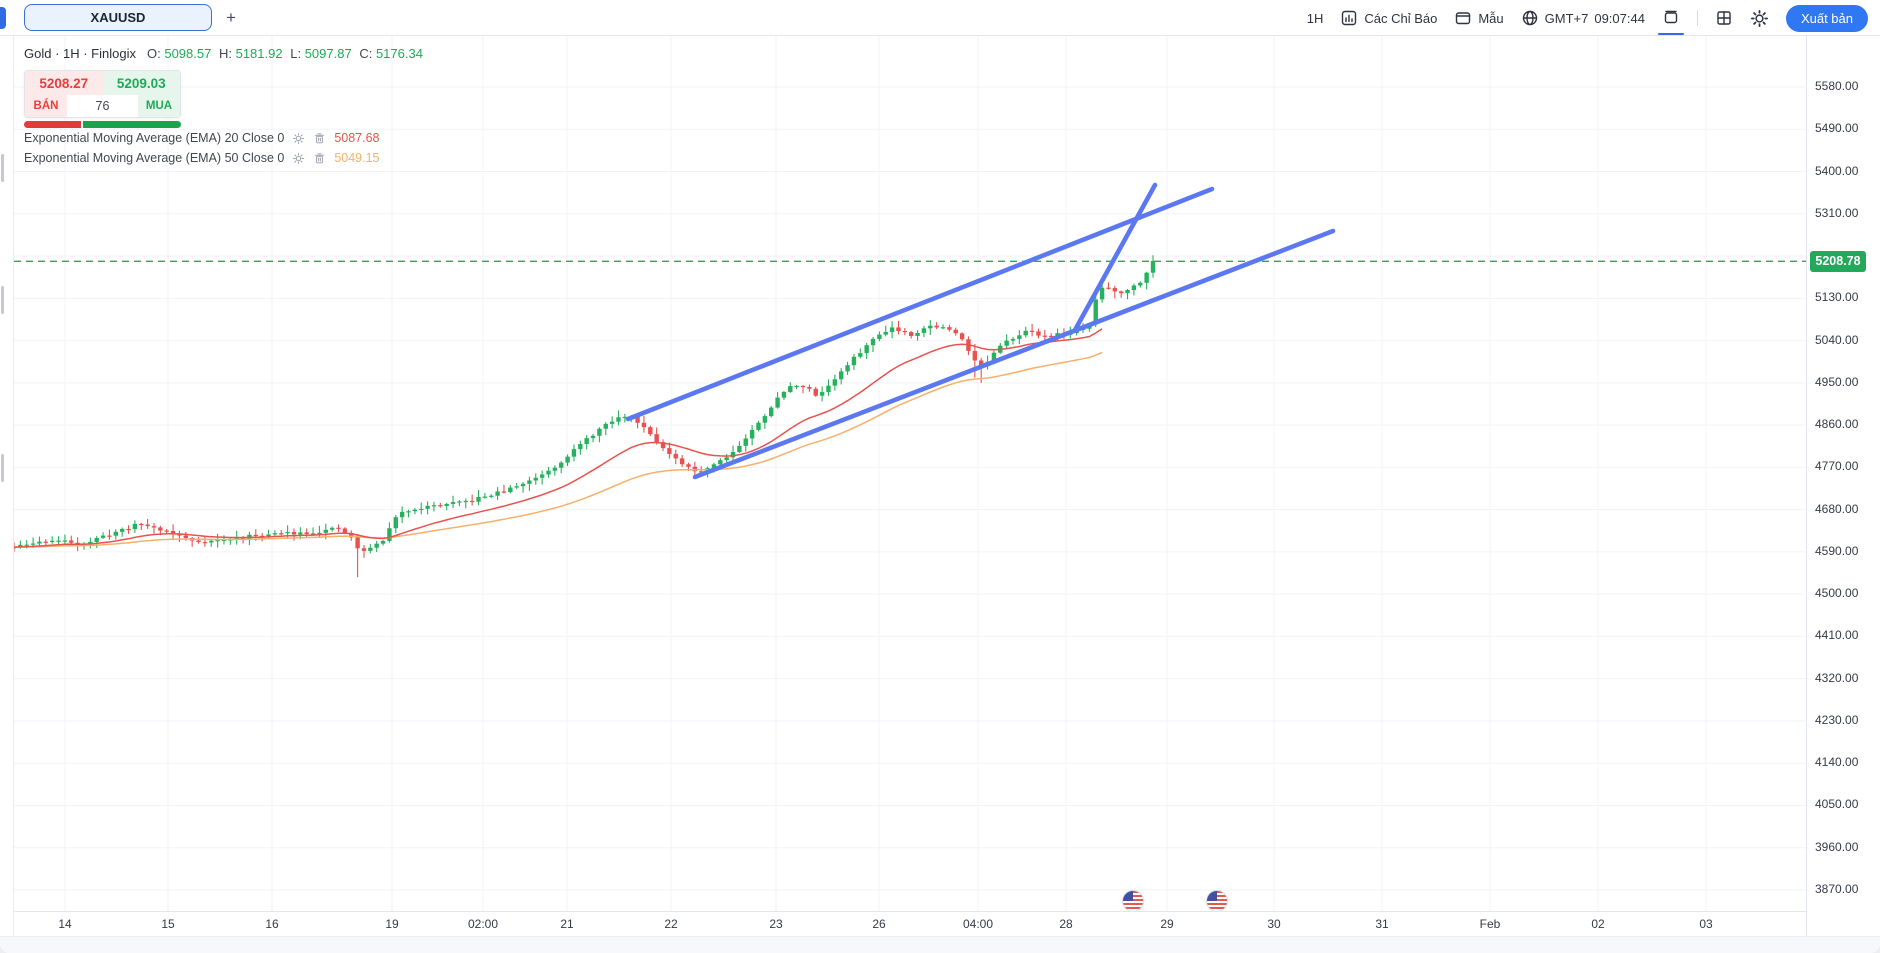  Describe the element at coordinates (231, 17) in the screenshot. I see `add-tab-button: +` at that location.